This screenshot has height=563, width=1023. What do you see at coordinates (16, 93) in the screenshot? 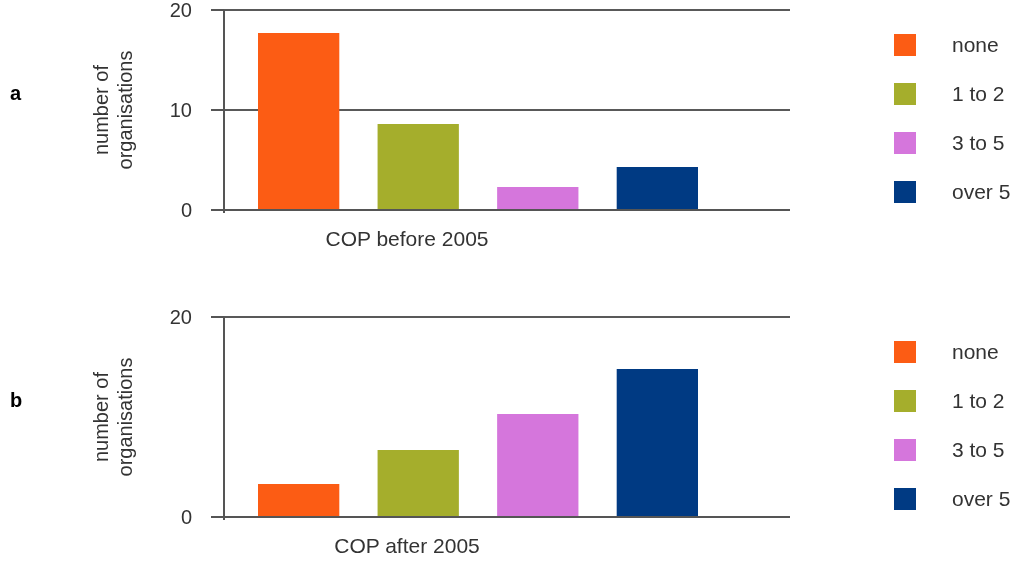
I see `text: a` at bounding box center [16, 93].